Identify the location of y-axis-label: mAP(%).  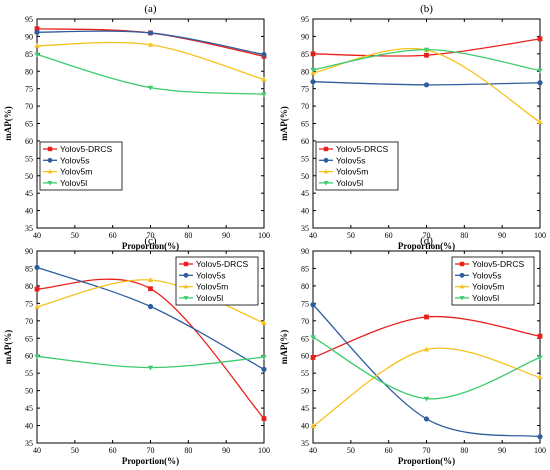
(284, 347).